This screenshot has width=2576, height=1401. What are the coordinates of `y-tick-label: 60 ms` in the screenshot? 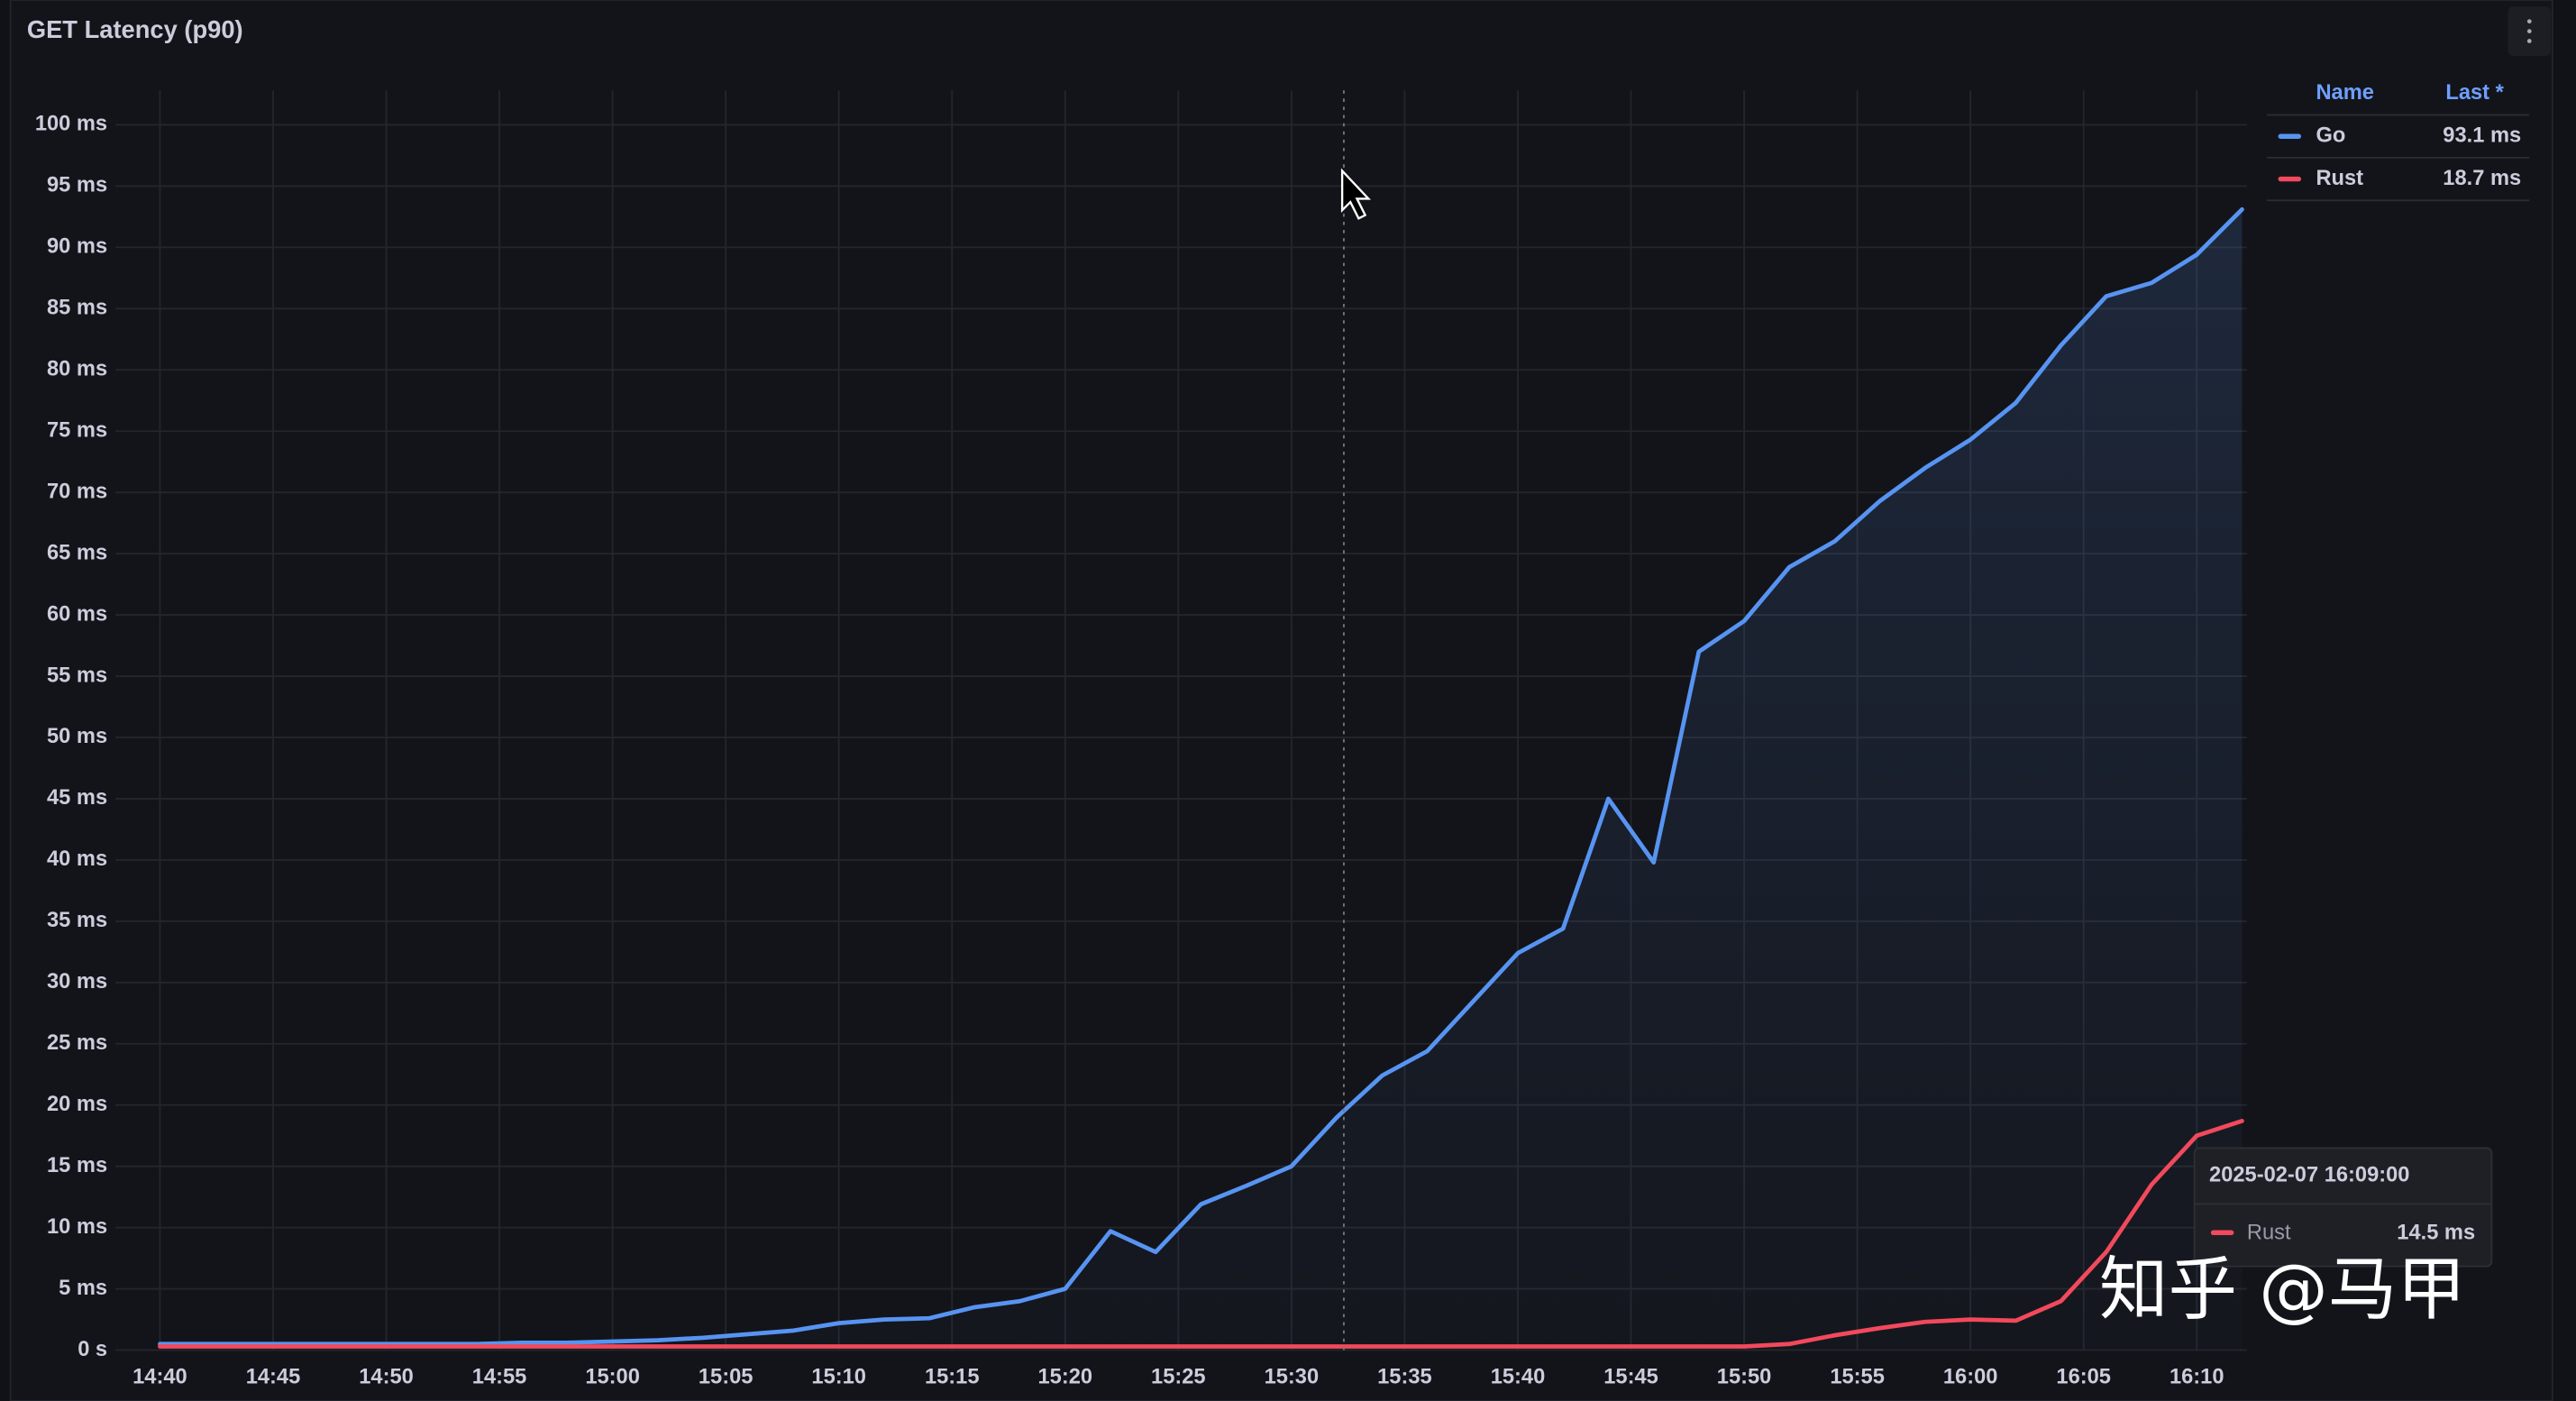 It's located at (77, 614).